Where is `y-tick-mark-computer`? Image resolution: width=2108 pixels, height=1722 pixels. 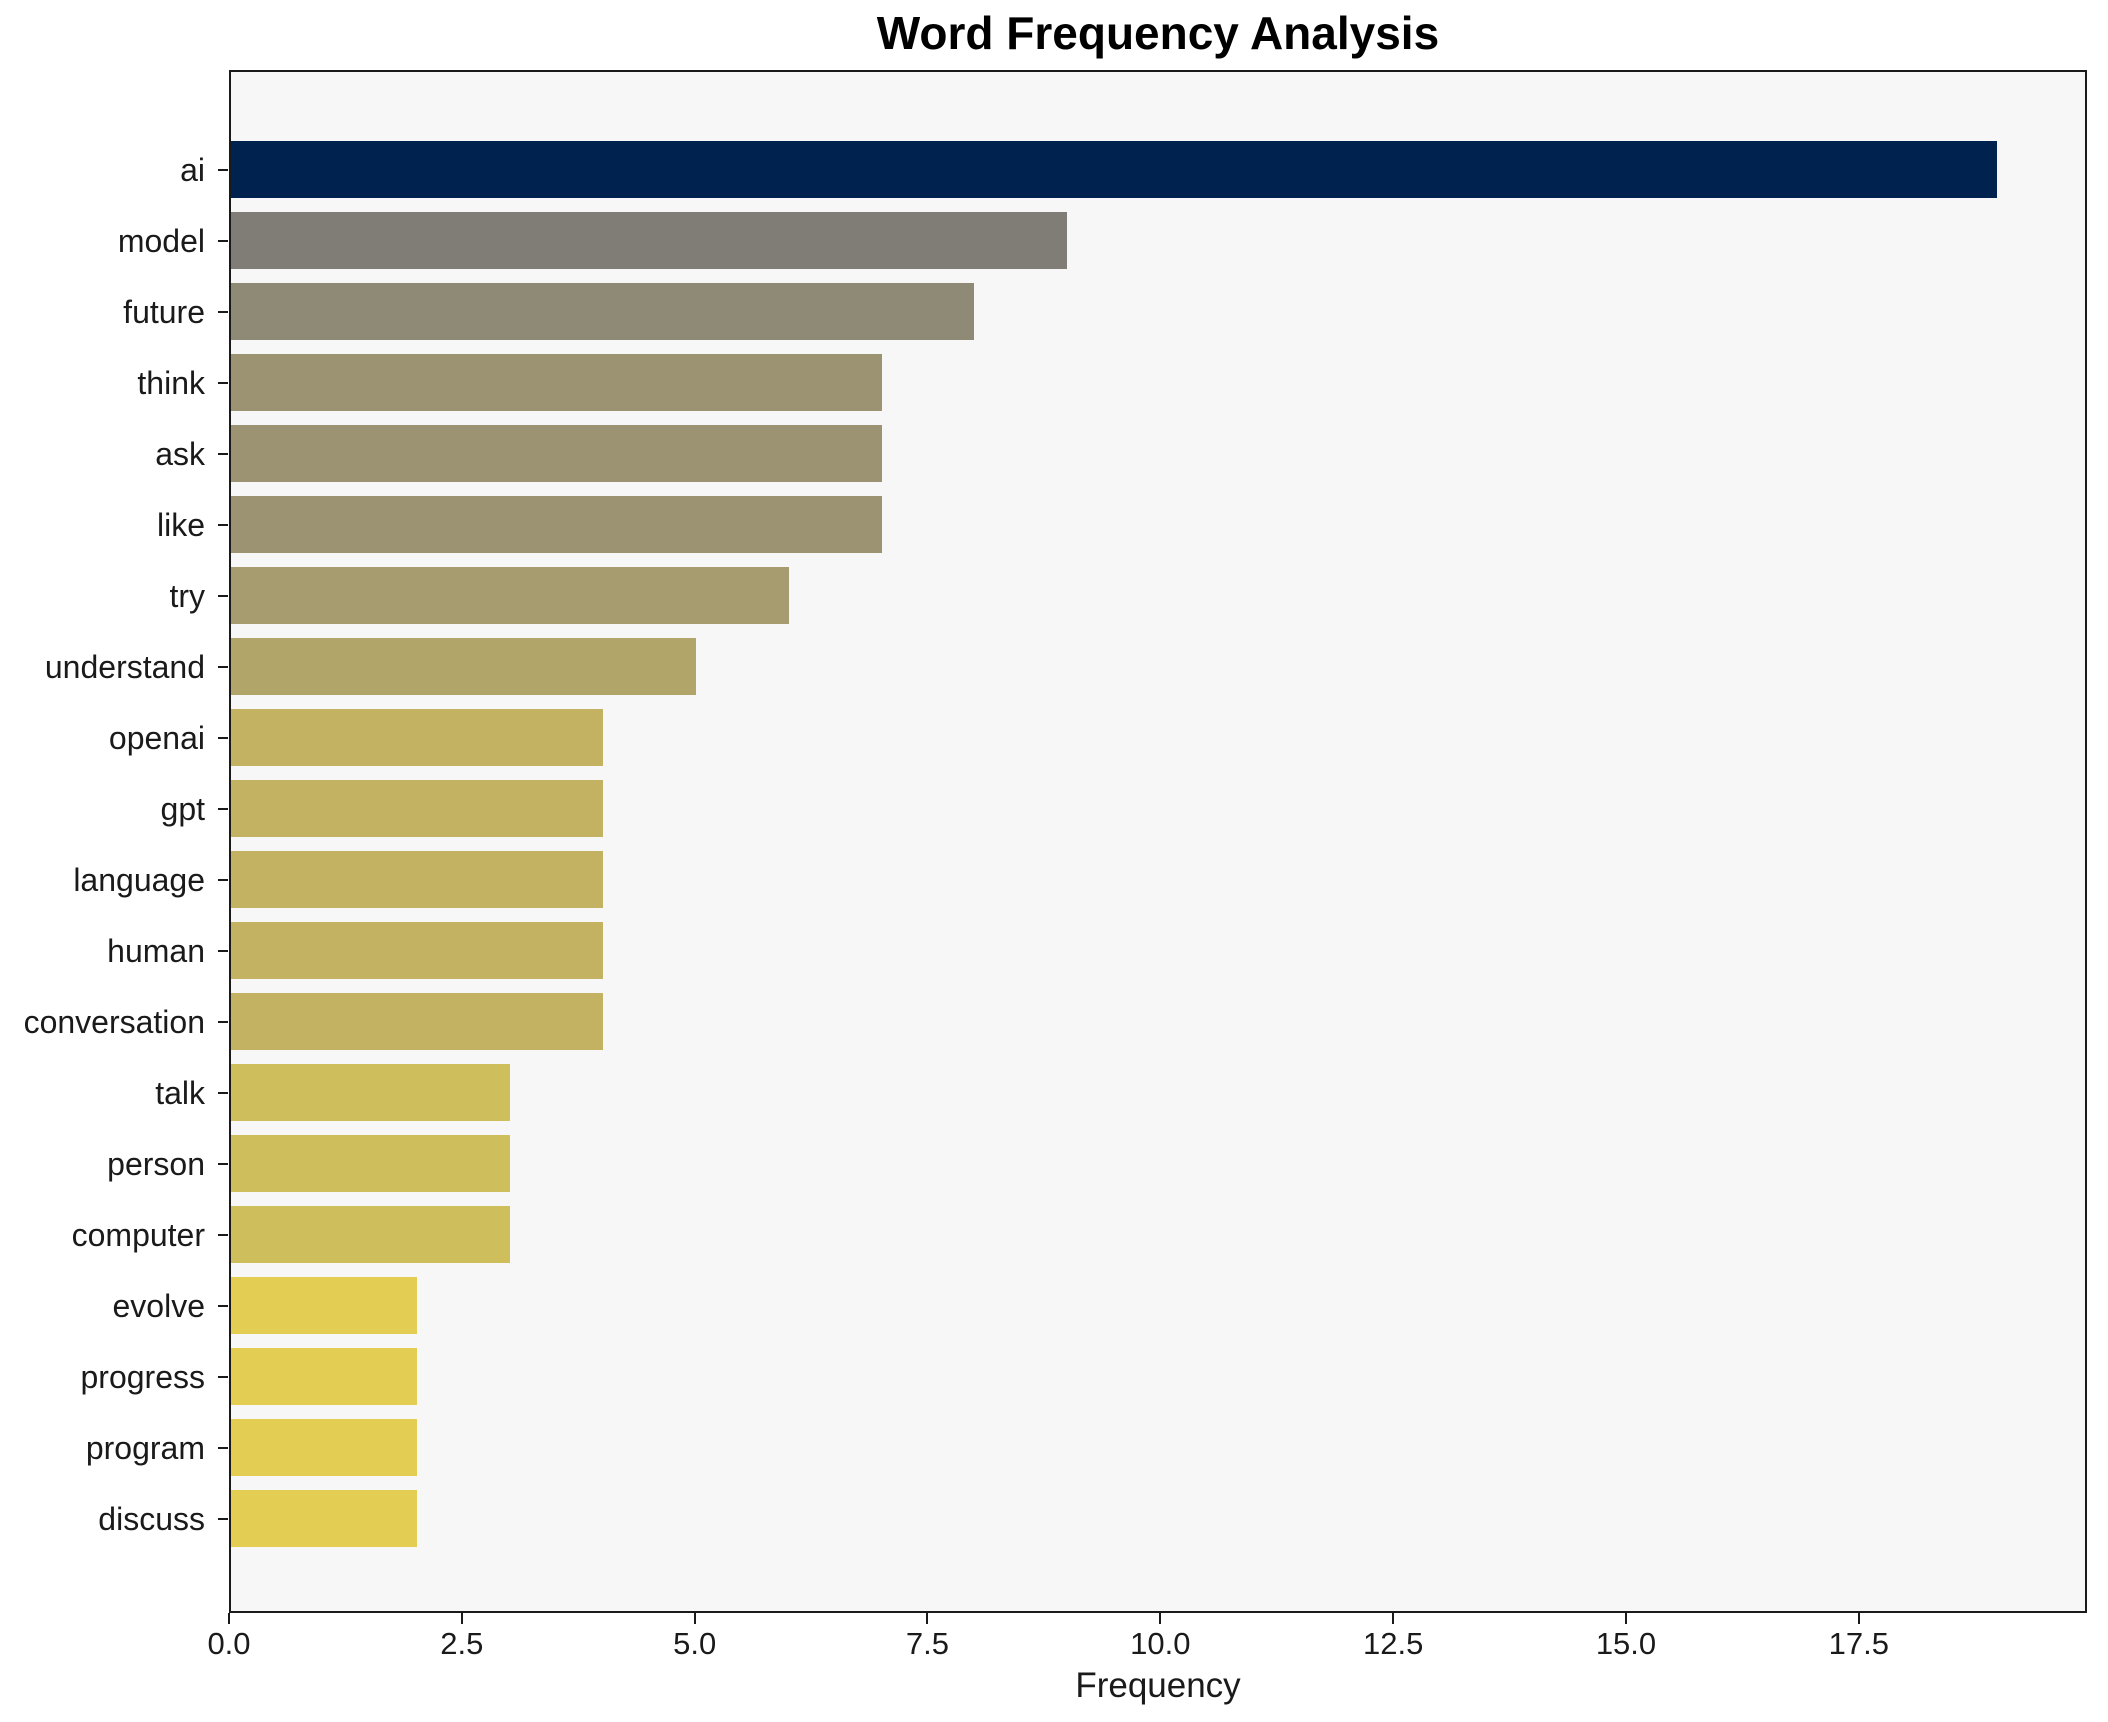
y-tick-mark-computer is located at coordinates (223, 1234).